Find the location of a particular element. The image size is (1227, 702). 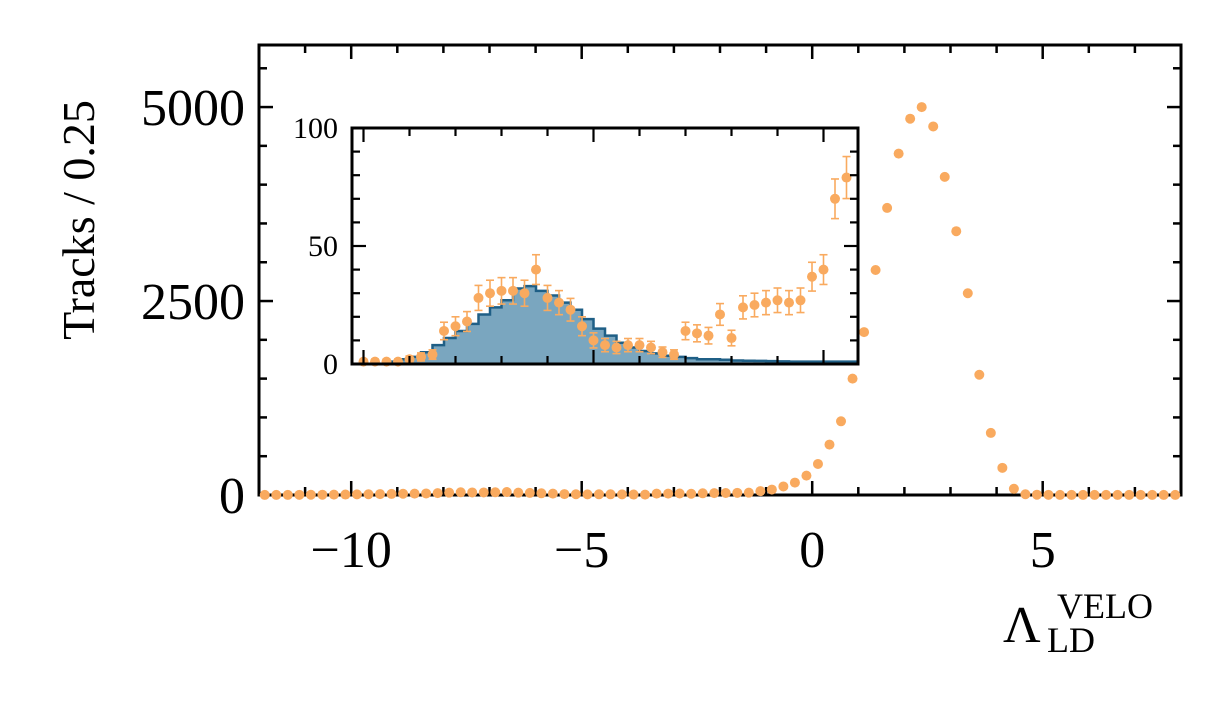

x-axis-label-superscript: VELO is located at coordinates (1105, 606).